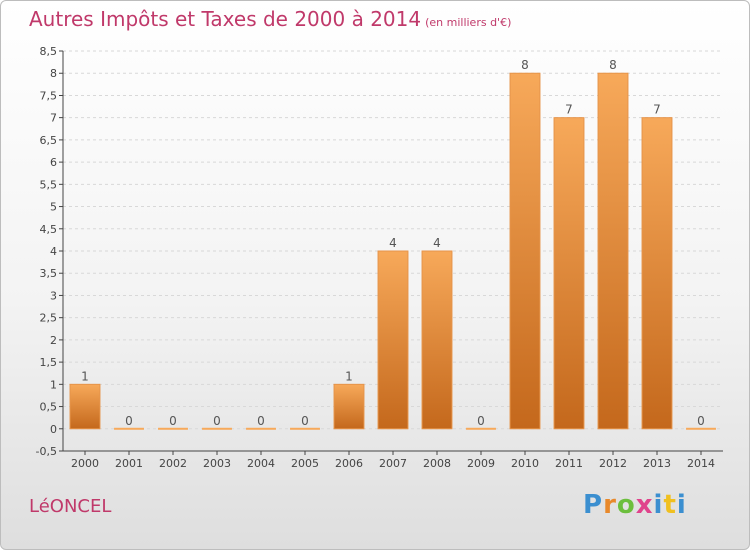 This screenshot has height=550, width=750. I want to click on x-tick-label-2008: 2008, so click(437, 463).